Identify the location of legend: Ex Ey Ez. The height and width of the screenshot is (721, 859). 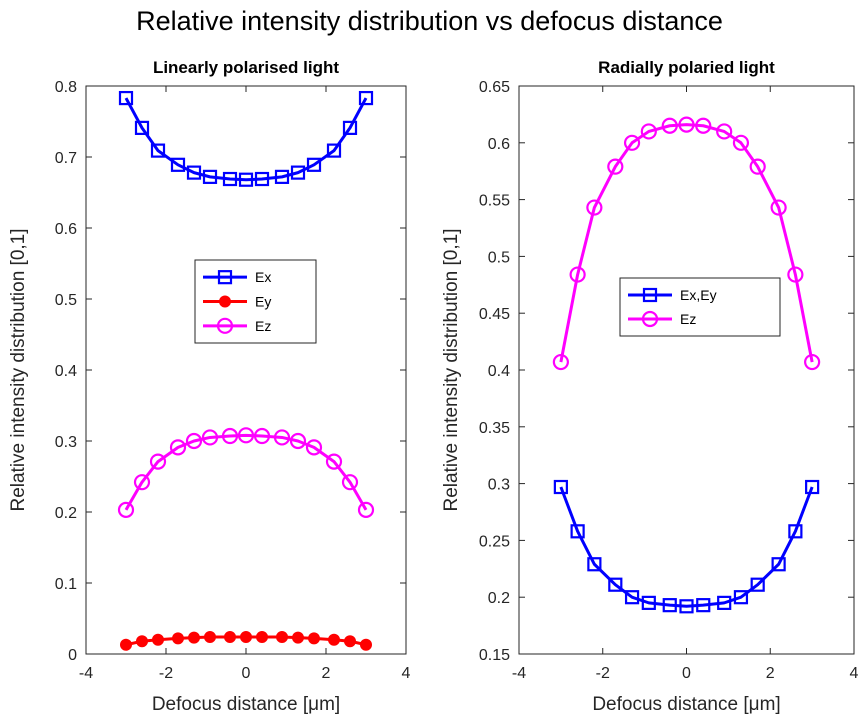
(255, 301).